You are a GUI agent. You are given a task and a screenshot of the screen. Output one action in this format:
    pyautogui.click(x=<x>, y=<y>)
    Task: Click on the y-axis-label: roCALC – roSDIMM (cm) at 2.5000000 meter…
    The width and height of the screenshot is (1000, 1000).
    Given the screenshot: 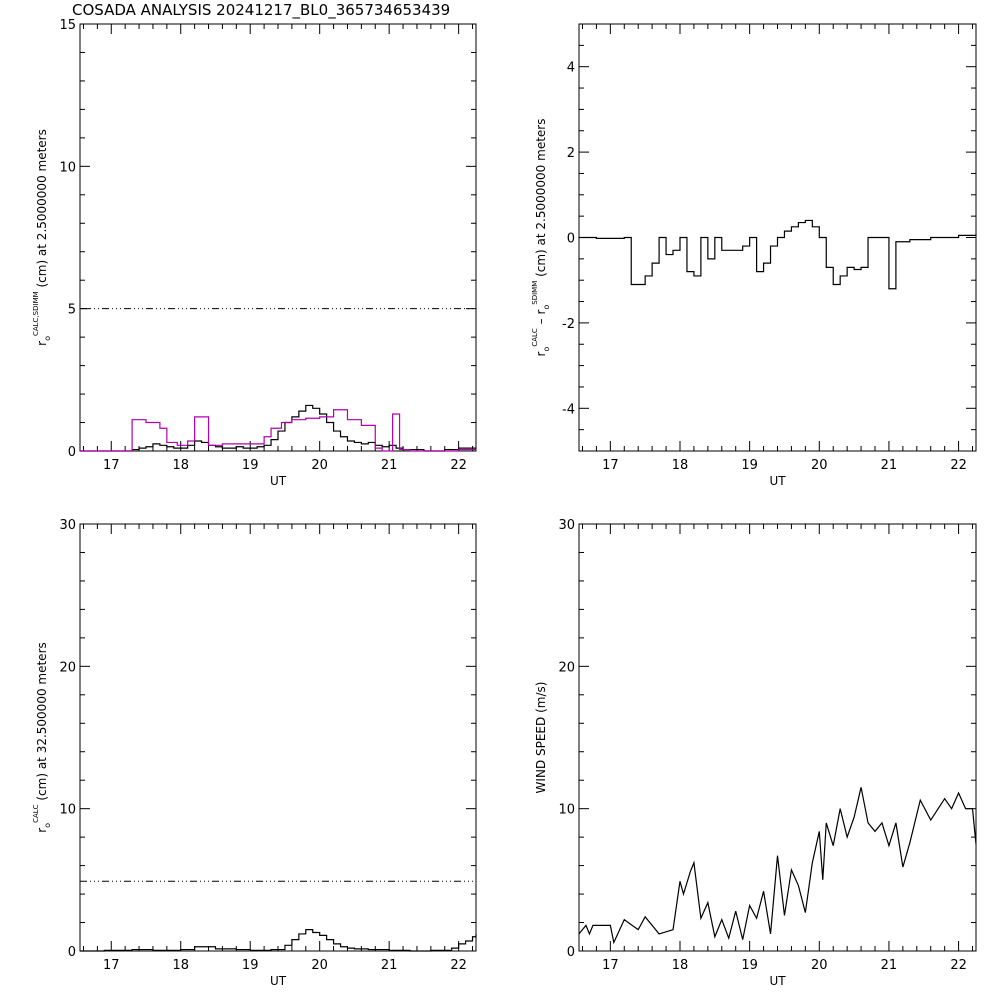 What is the action you would take?
    pyautogui.click(x=541, y=238)
    